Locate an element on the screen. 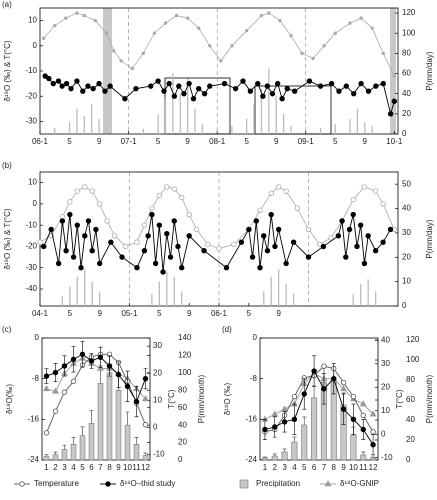  y-tick-label: -16 is located at coordinates (251, 418).